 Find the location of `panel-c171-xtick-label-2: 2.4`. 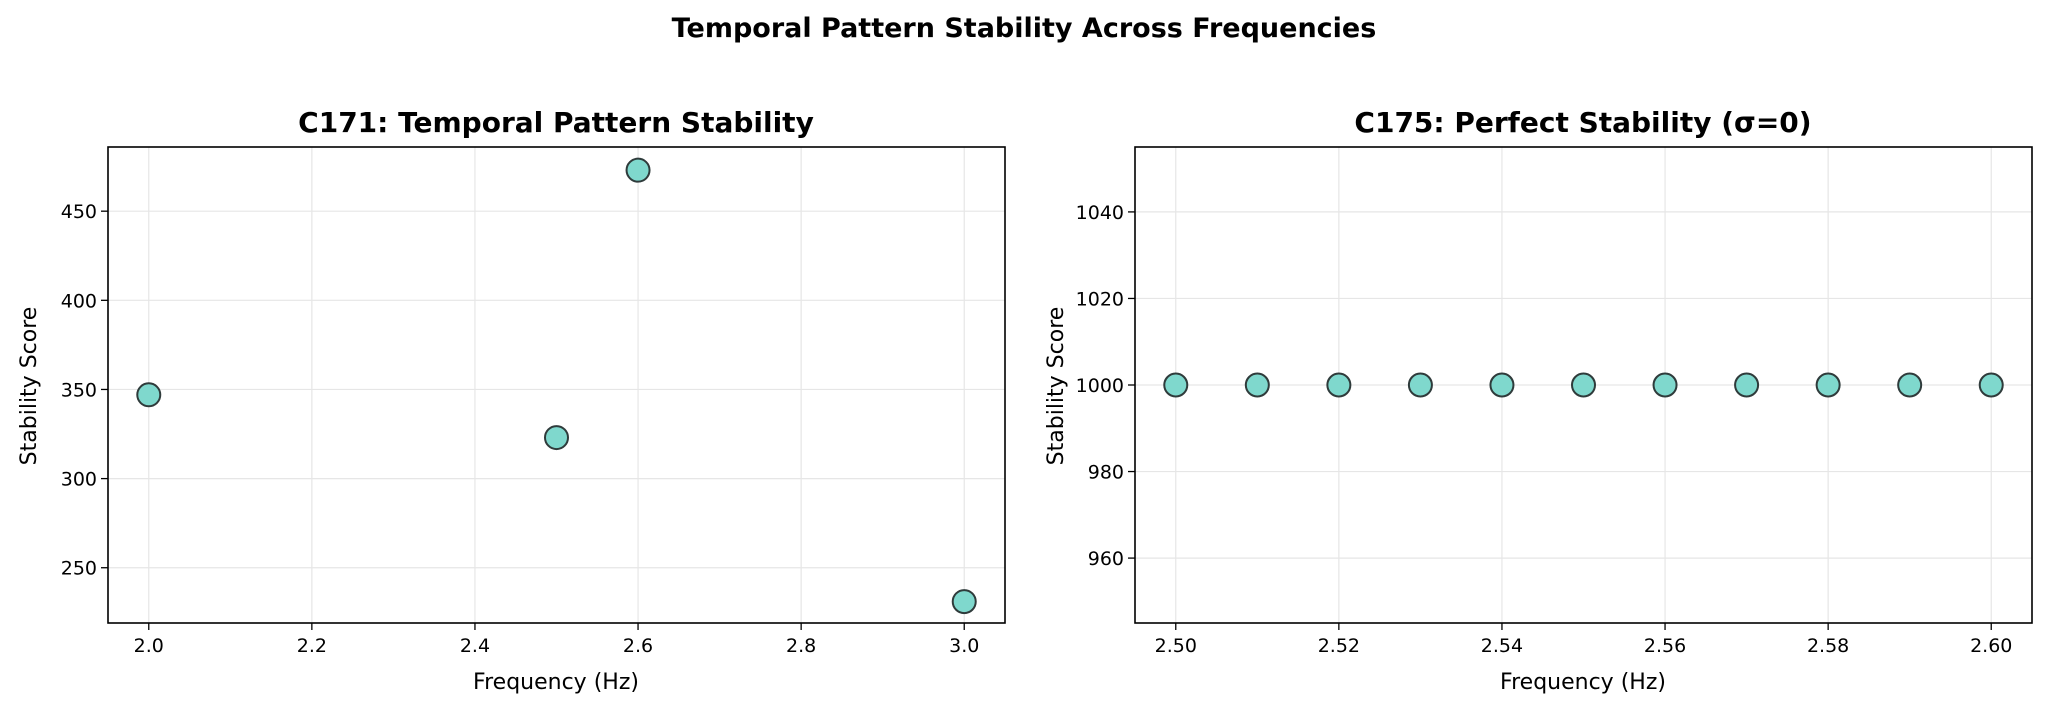

panel-c171-xtick-label-2: 2.4 is located at coordinates (475, 646).